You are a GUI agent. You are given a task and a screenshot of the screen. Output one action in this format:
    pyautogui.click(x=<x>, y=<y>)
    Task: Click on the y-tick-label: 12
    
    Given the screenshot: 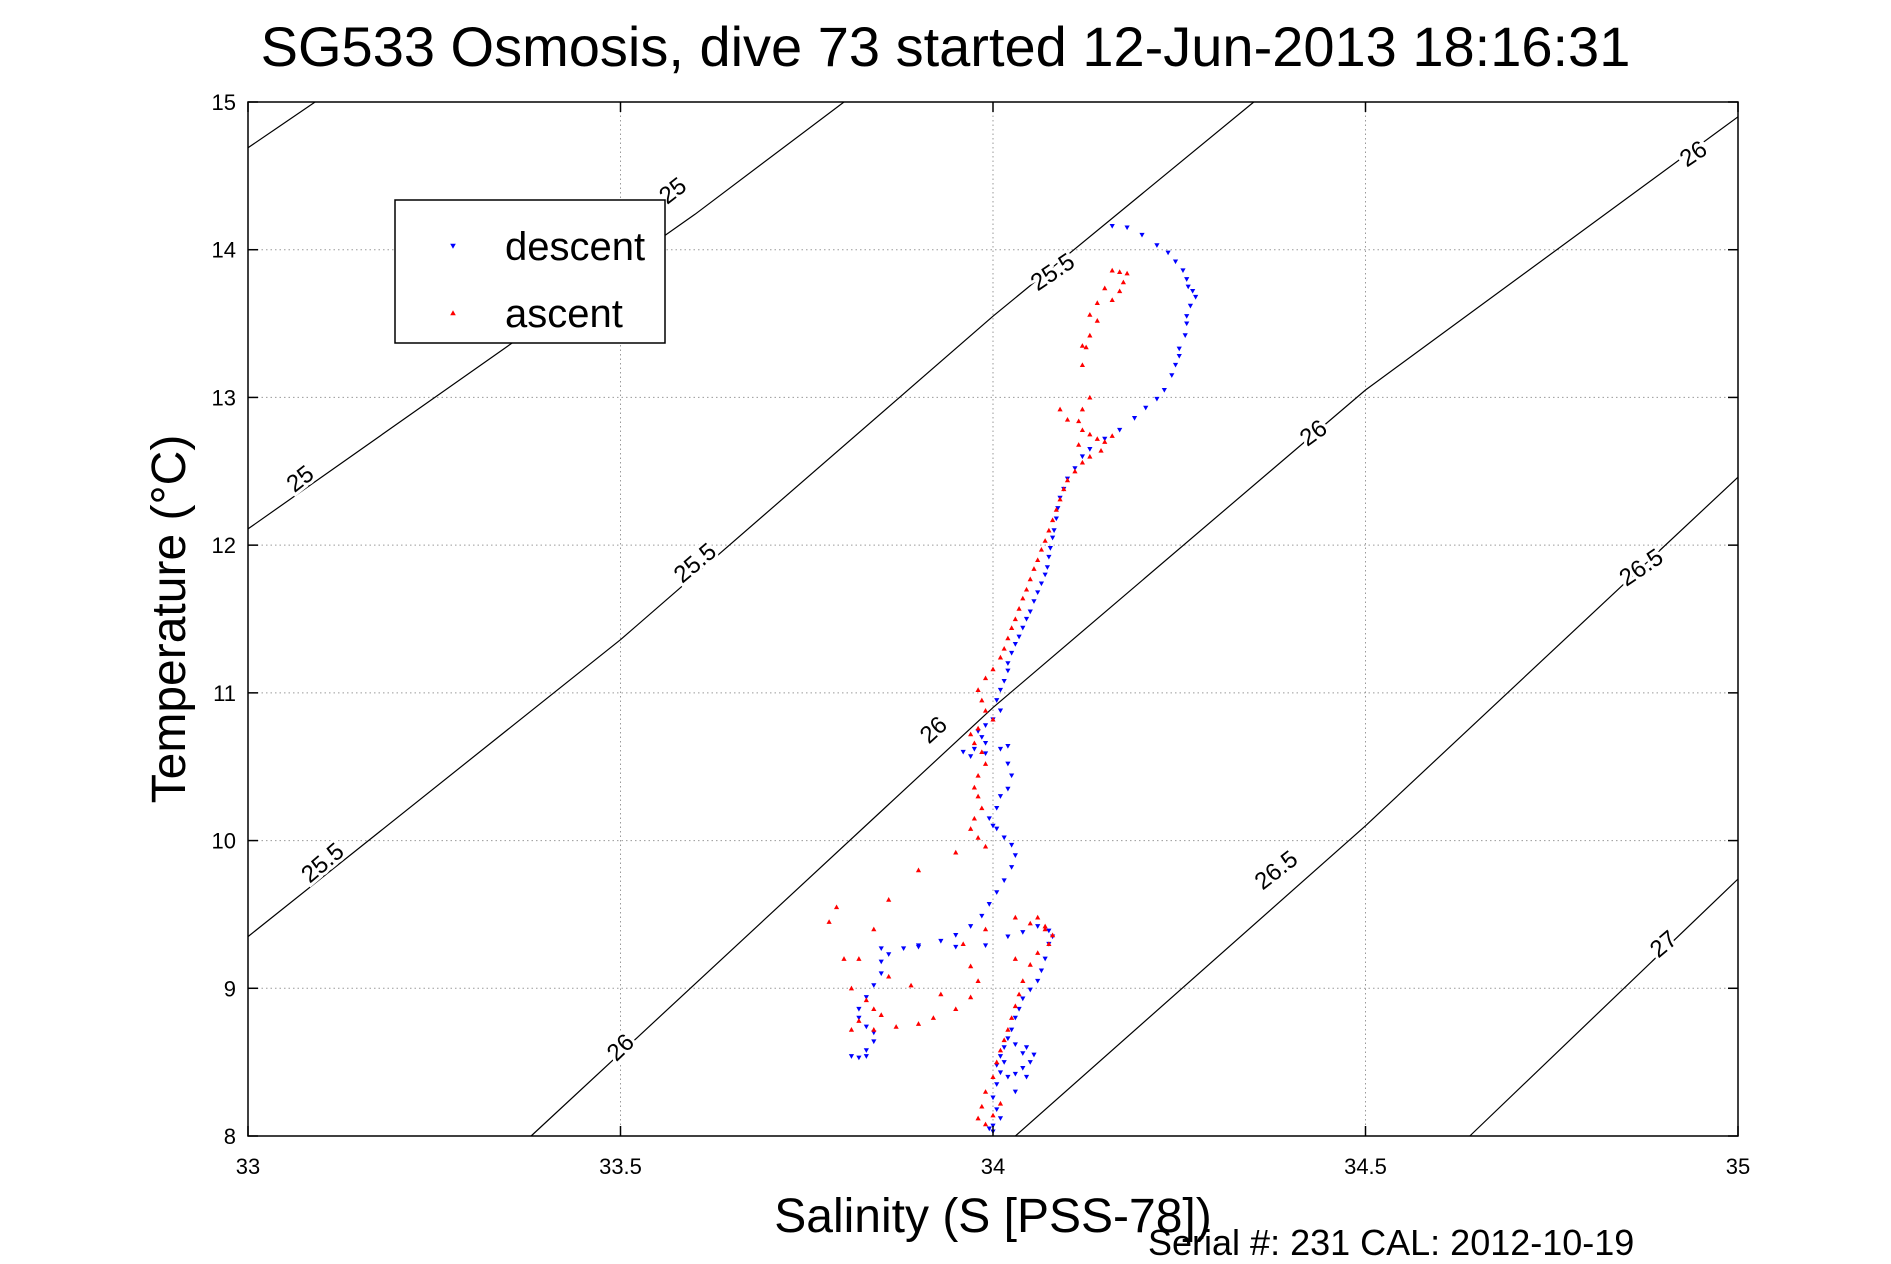 What is the action you would take?
    pyautogui.click(x=224, y=545)
    